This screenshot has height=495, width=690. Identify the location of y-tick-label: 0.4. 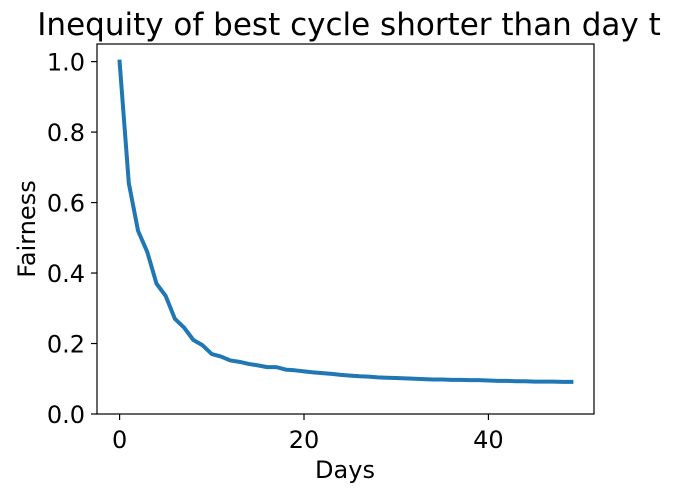
(66, 274).